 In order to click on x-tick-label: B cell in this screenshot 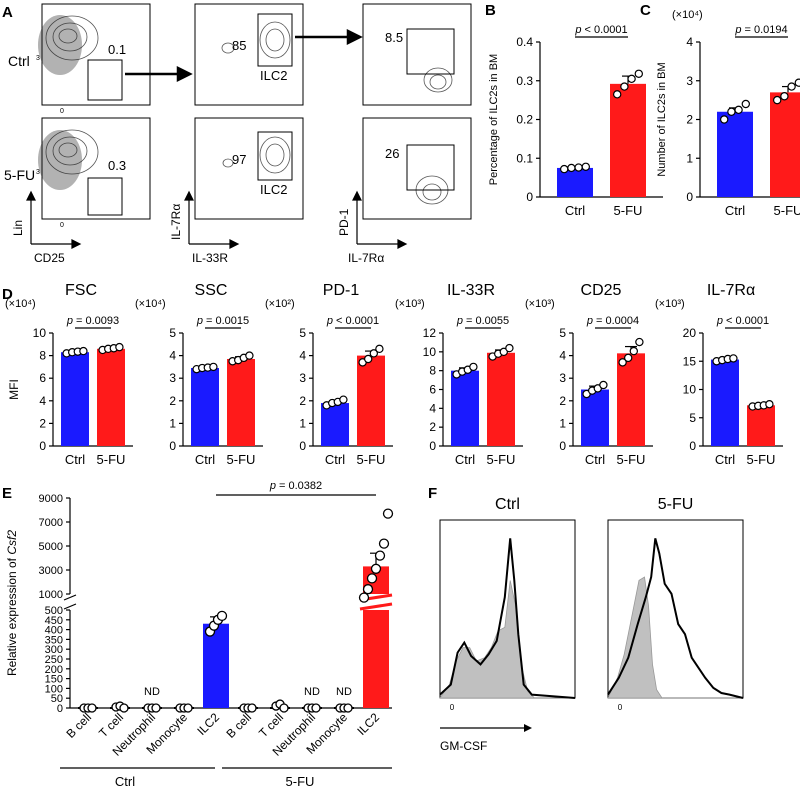, I will do `click(238, 725)`.